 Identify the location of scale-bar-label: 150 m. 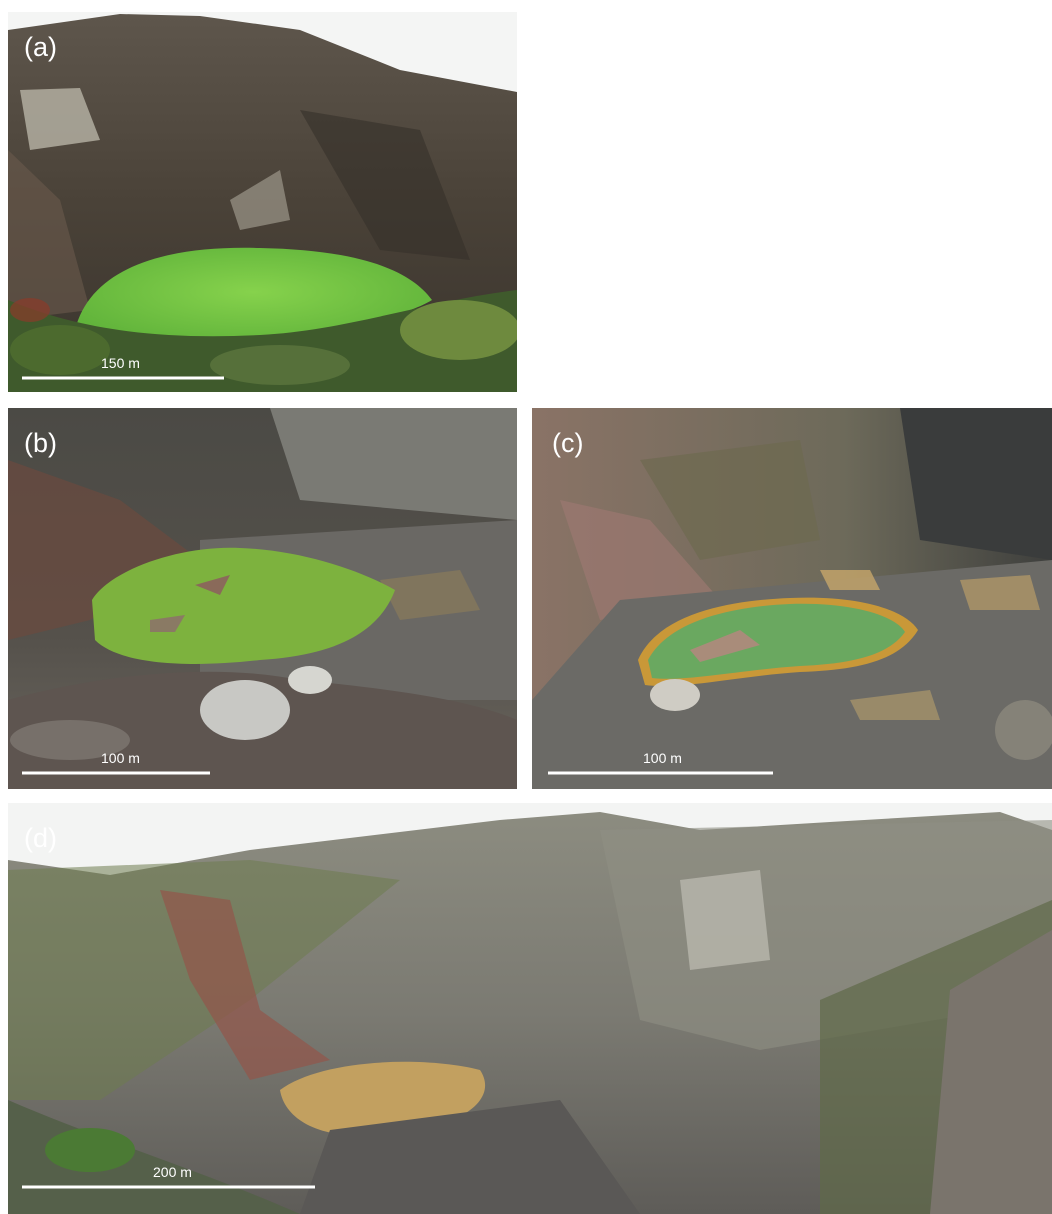
(120, 363).